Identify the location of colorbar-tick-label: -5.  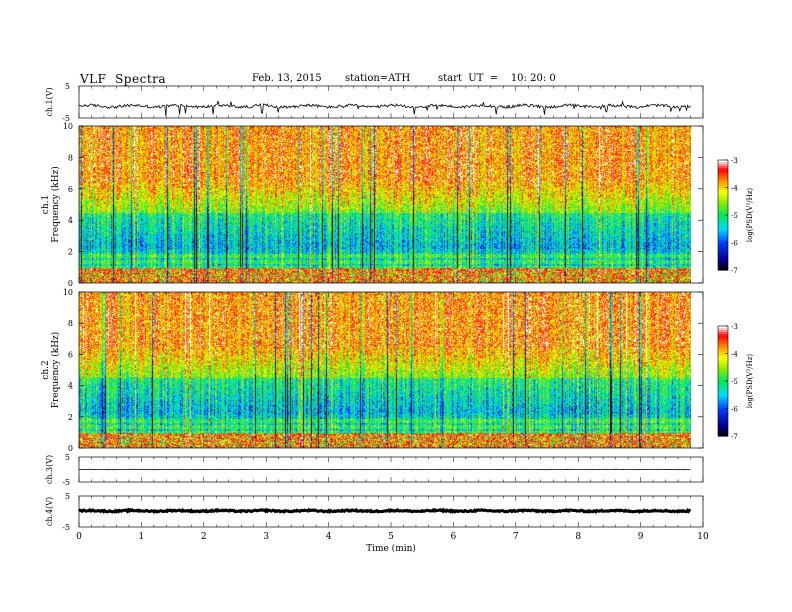
(734, 216).